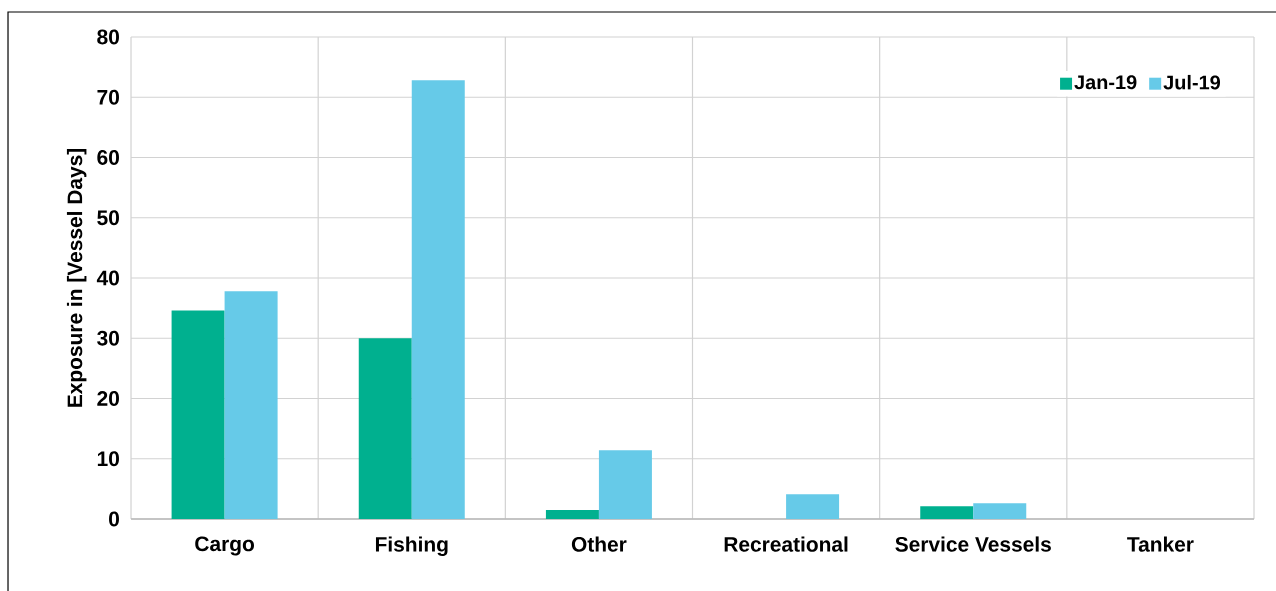  I want to click on x-tick-label: Recreational, so click(786, 544).